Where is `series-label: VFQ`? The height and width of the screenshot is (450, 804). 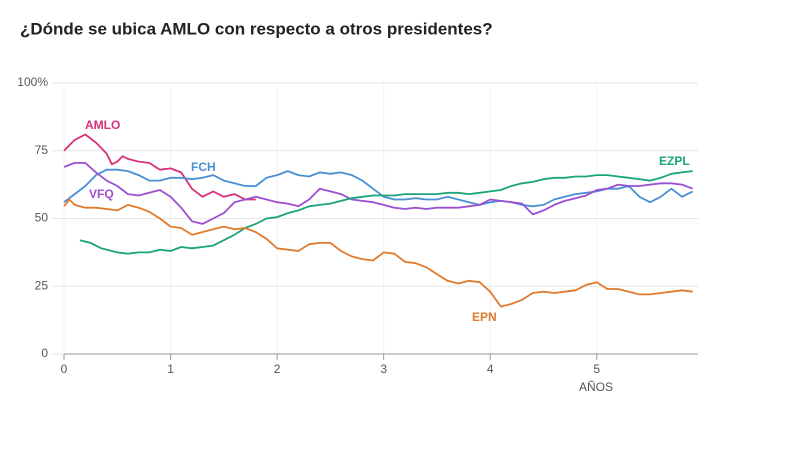
series-label: VFQ is located at coordinates (101, 194).